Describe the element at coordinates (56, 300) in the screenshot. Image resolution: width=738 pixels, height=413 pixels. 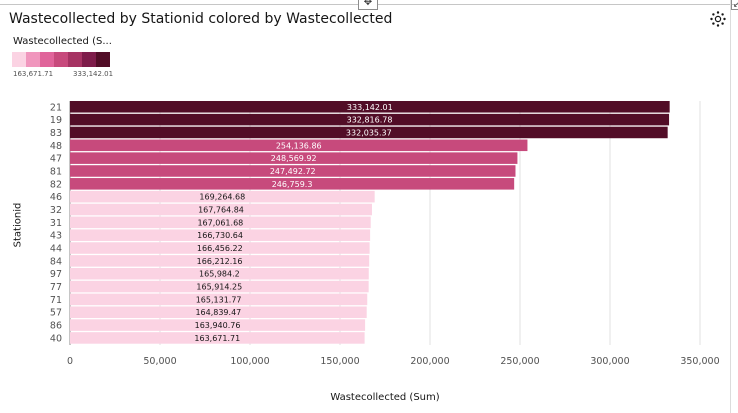
I see `y-tick-label: 71` at that location.